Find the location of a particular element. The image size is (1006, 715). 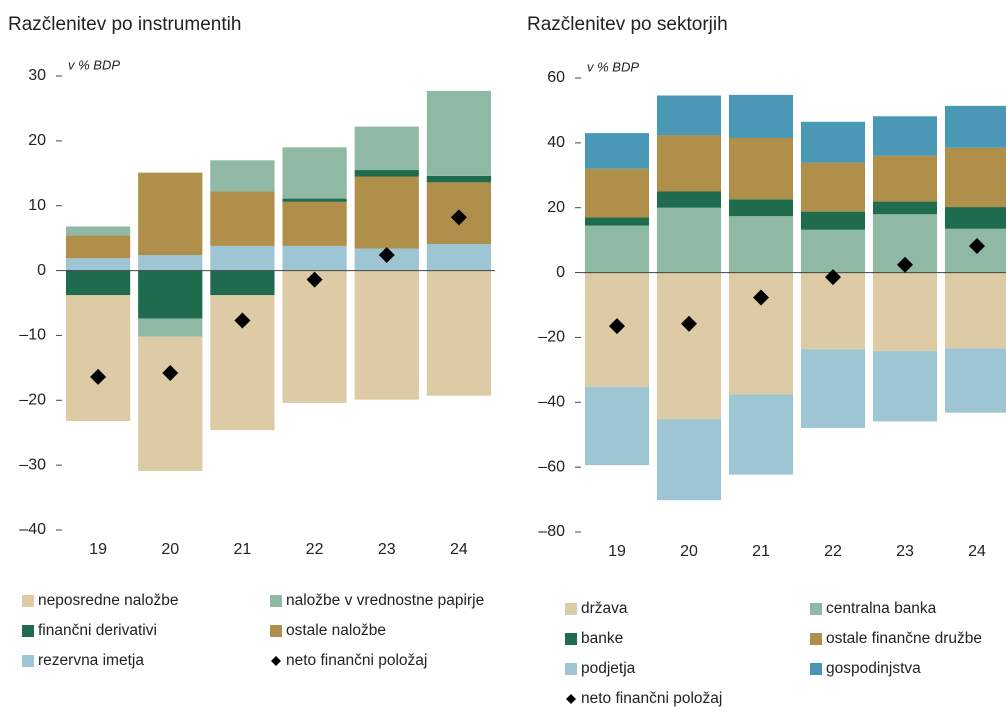

y-tick-label: –40 is located at coordinates (32, 529).